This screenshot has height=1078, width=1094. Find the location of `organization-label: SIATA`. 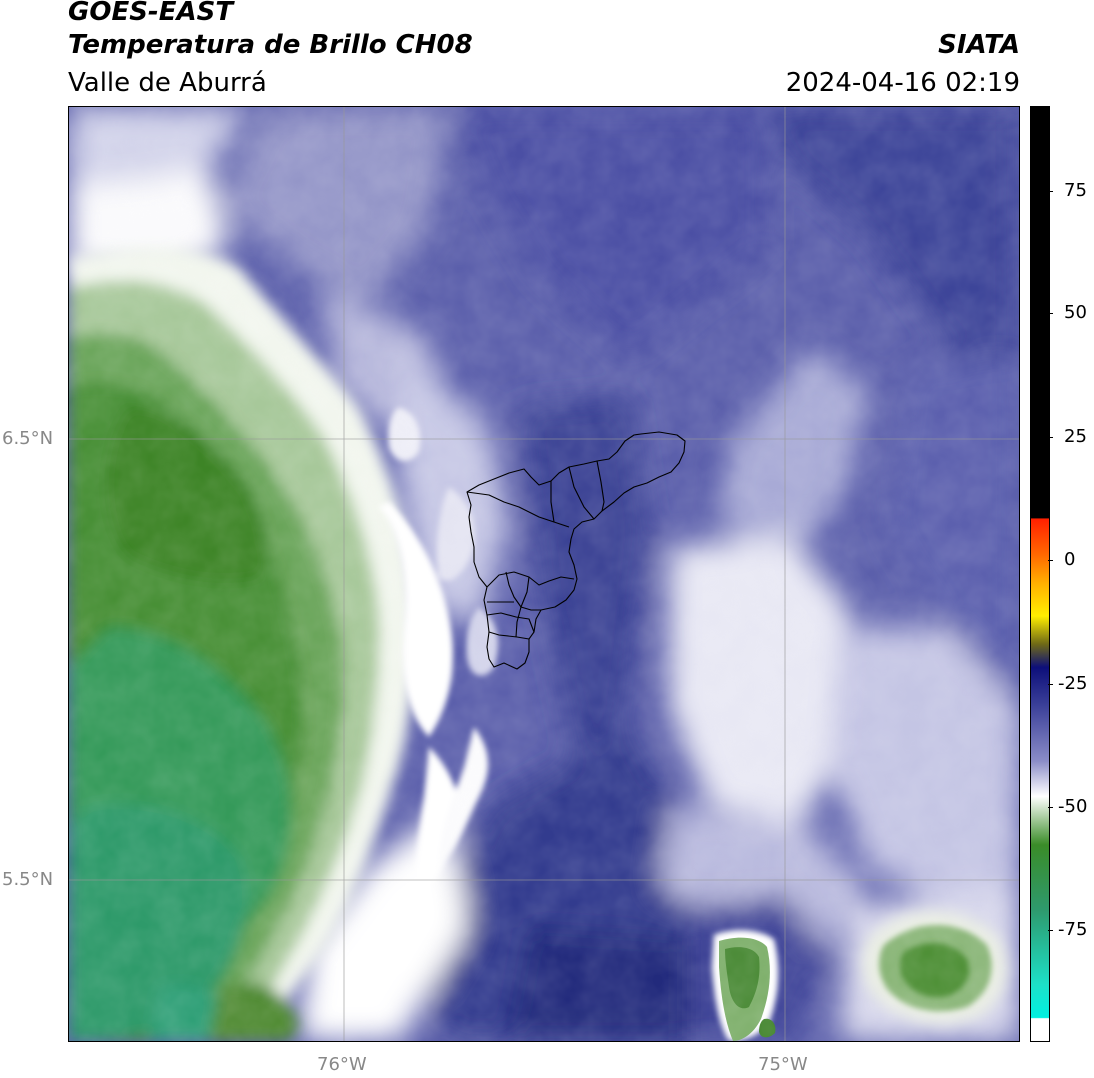

organization-label: SIATA is located at coordinates (979, 45).